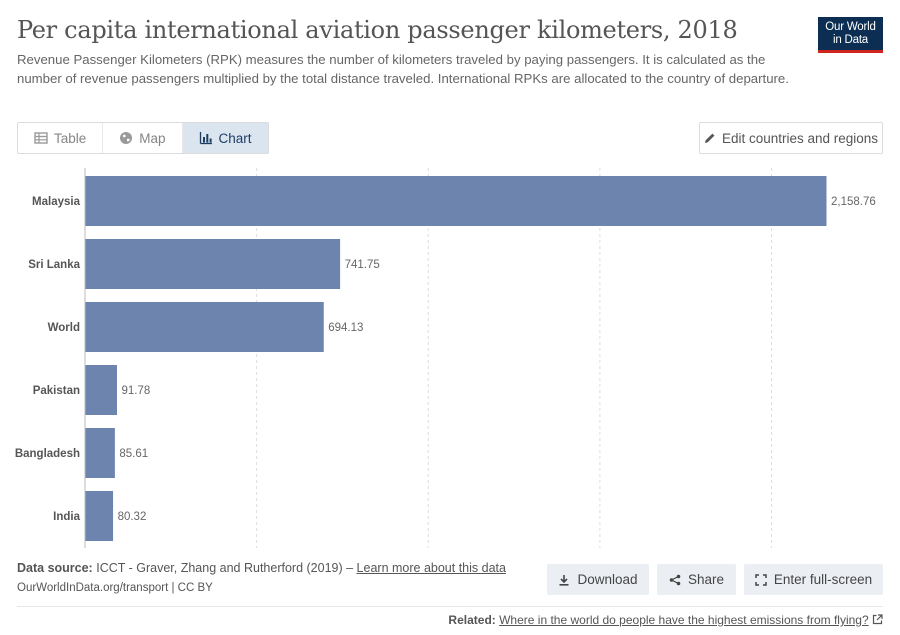  I want to click on view-tabs: Table Map Chart, so click(143, 138).